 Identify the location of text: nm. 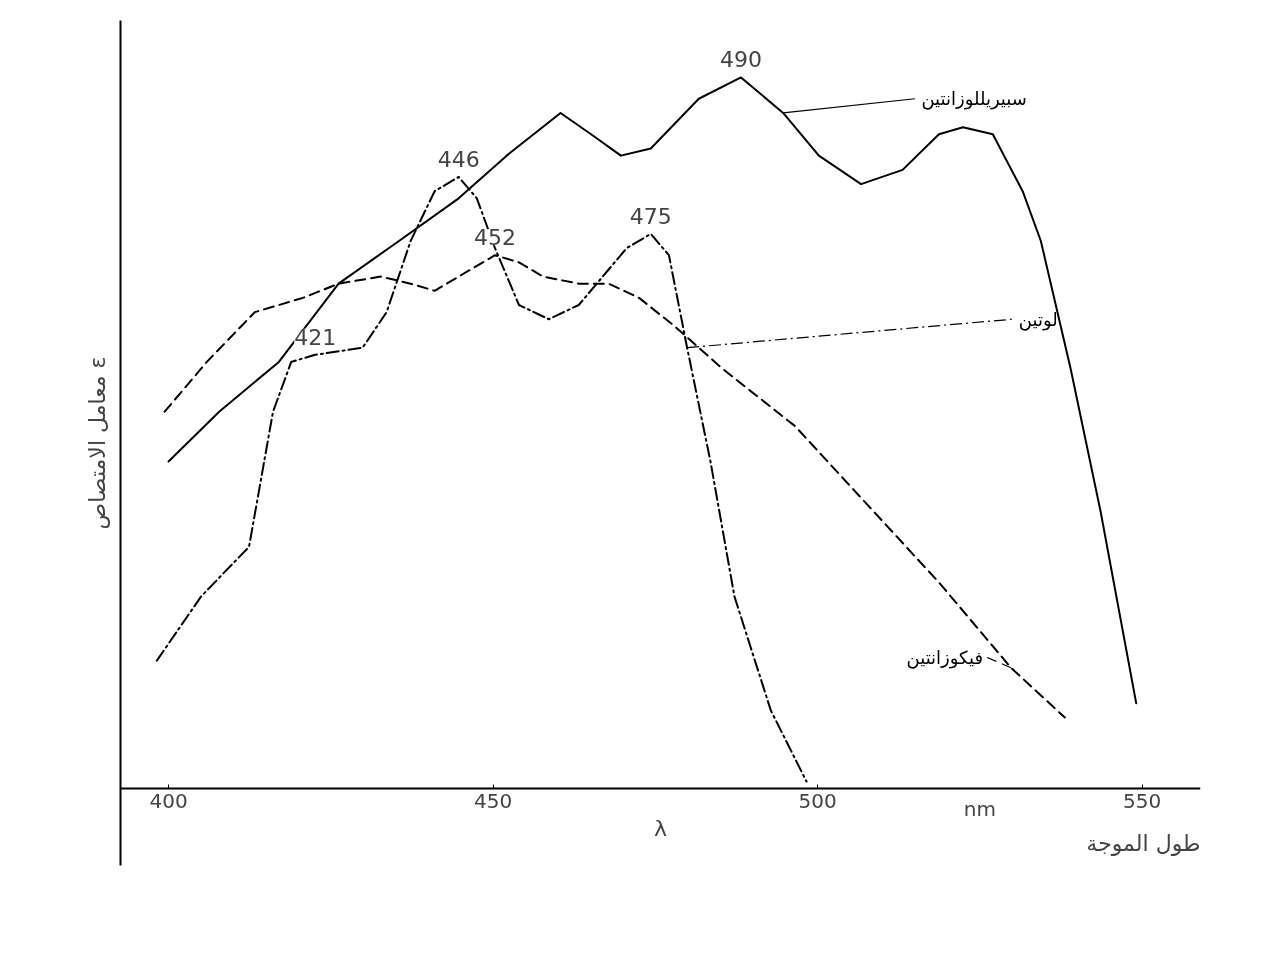
(979, 808).